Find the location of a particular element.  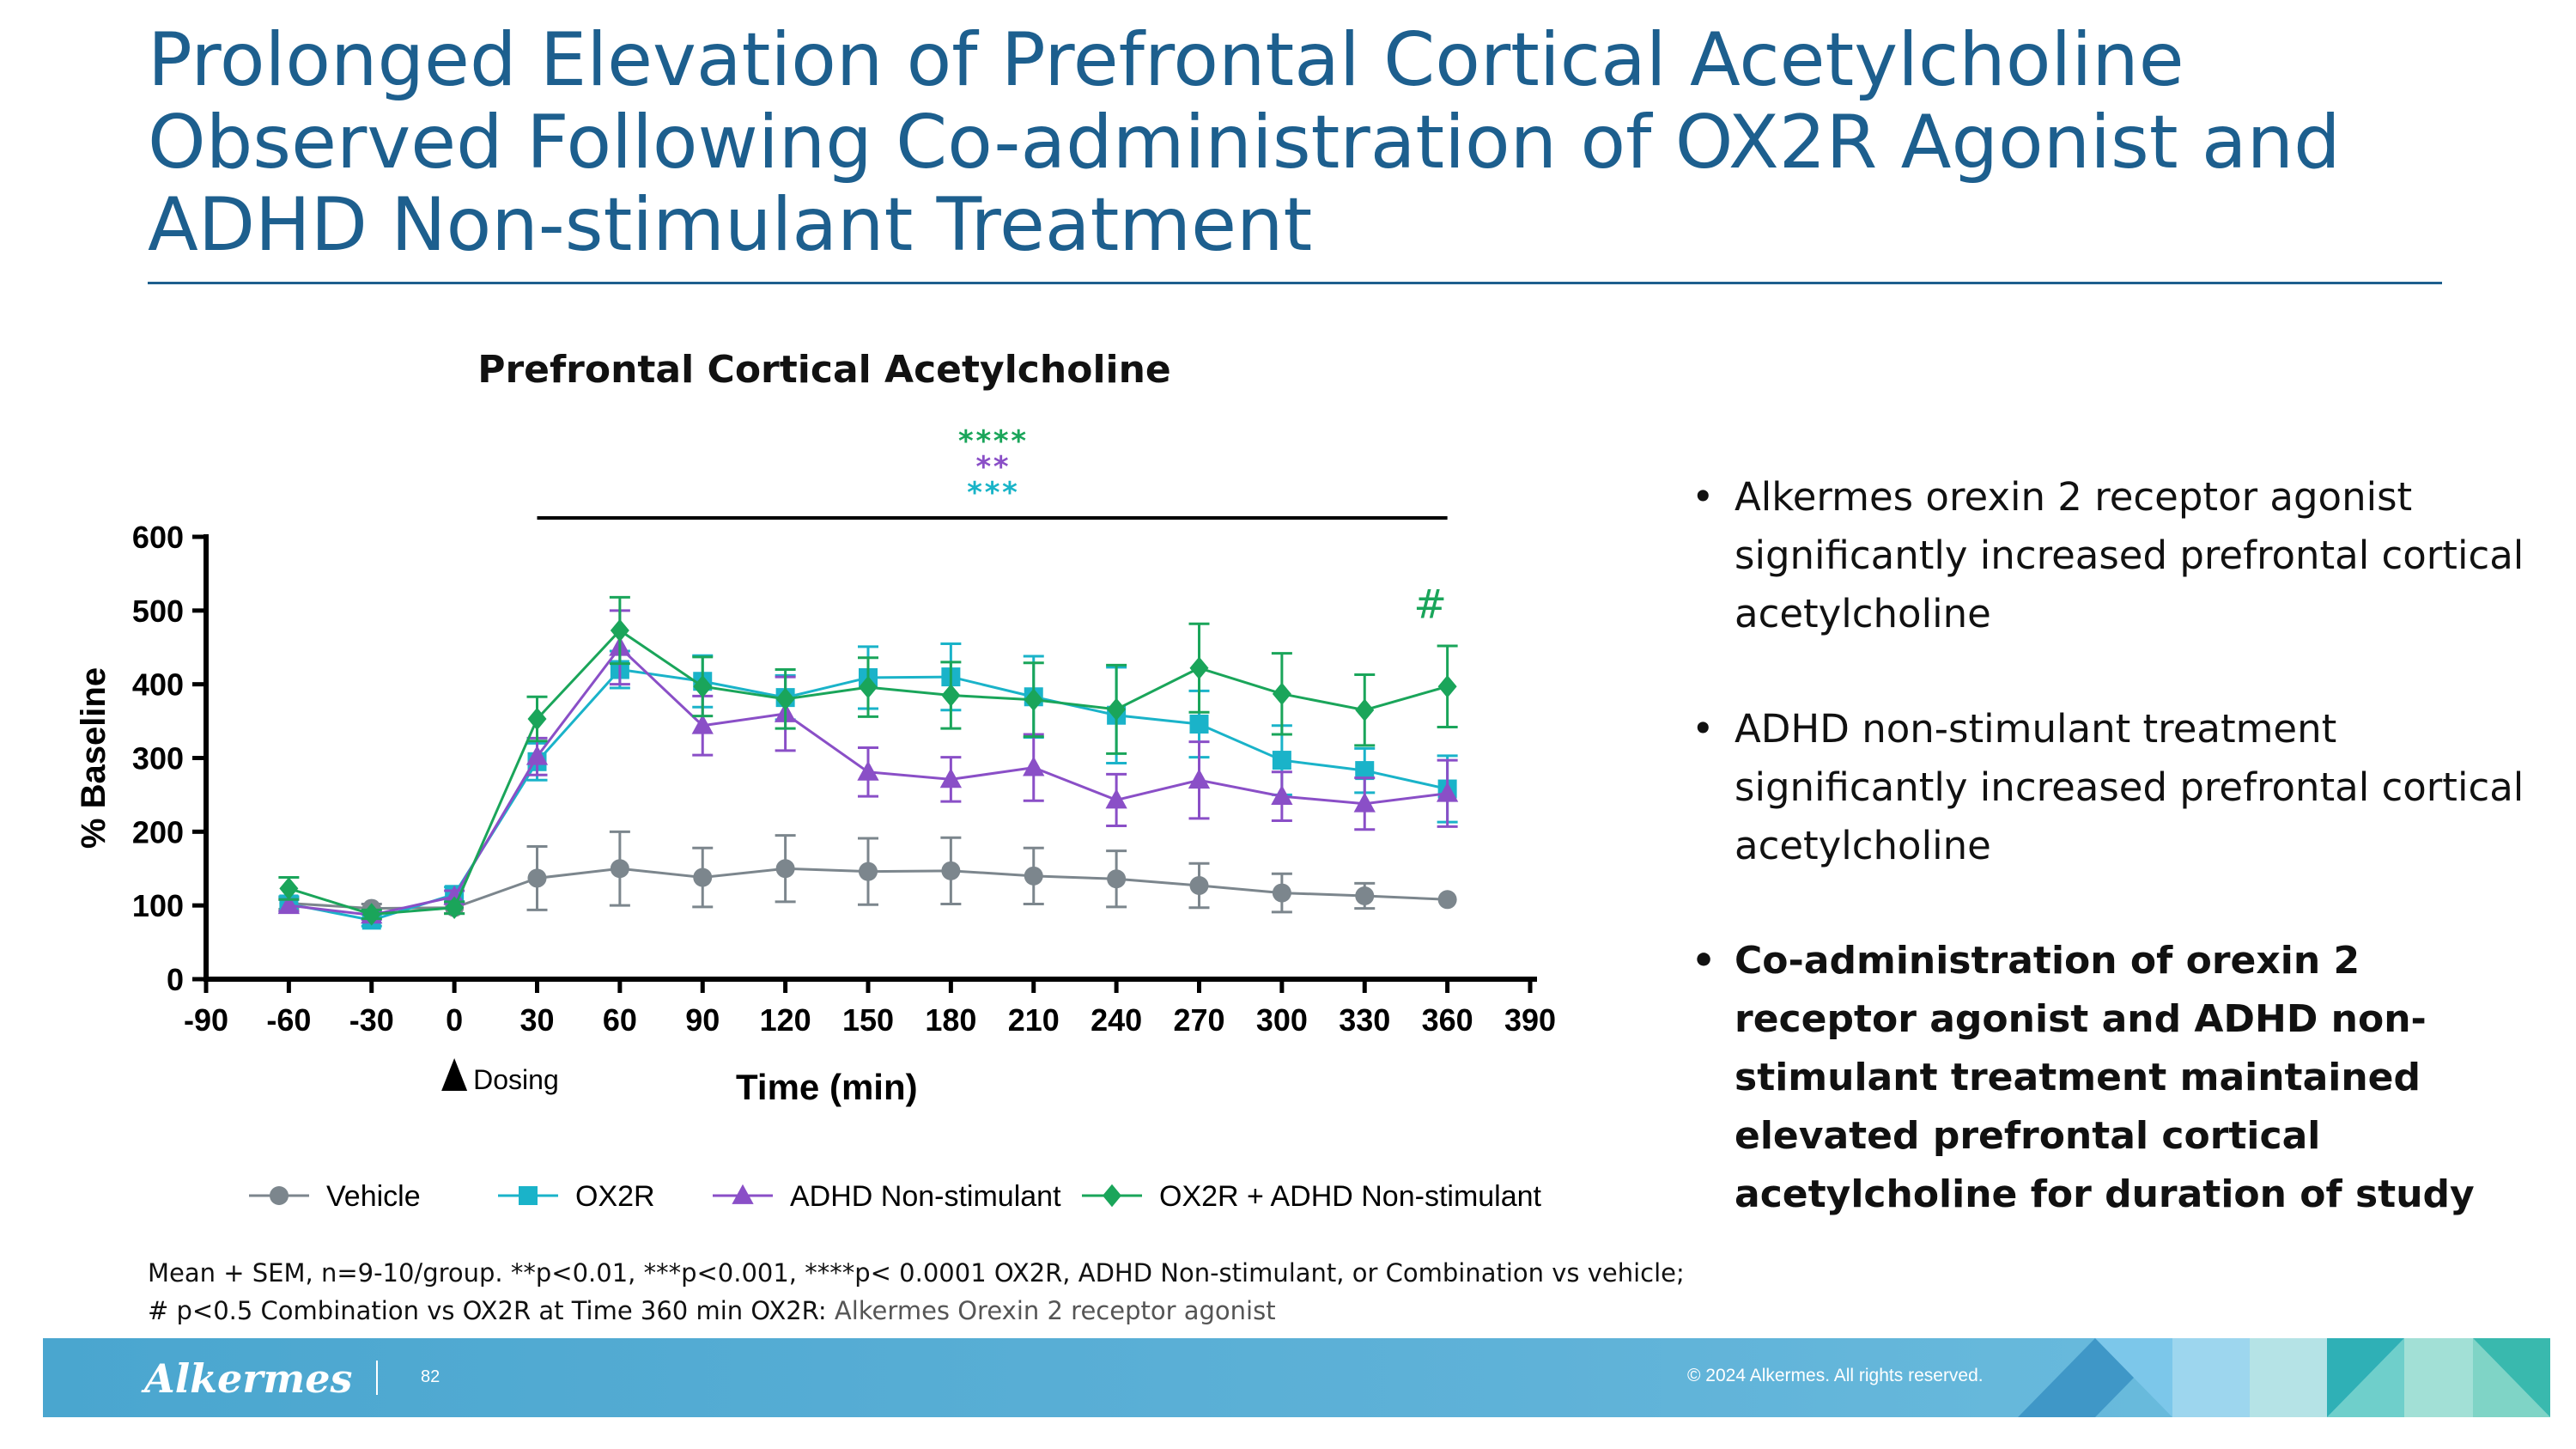

x-tick-label: 150 is located at coordinates (868, 1020).